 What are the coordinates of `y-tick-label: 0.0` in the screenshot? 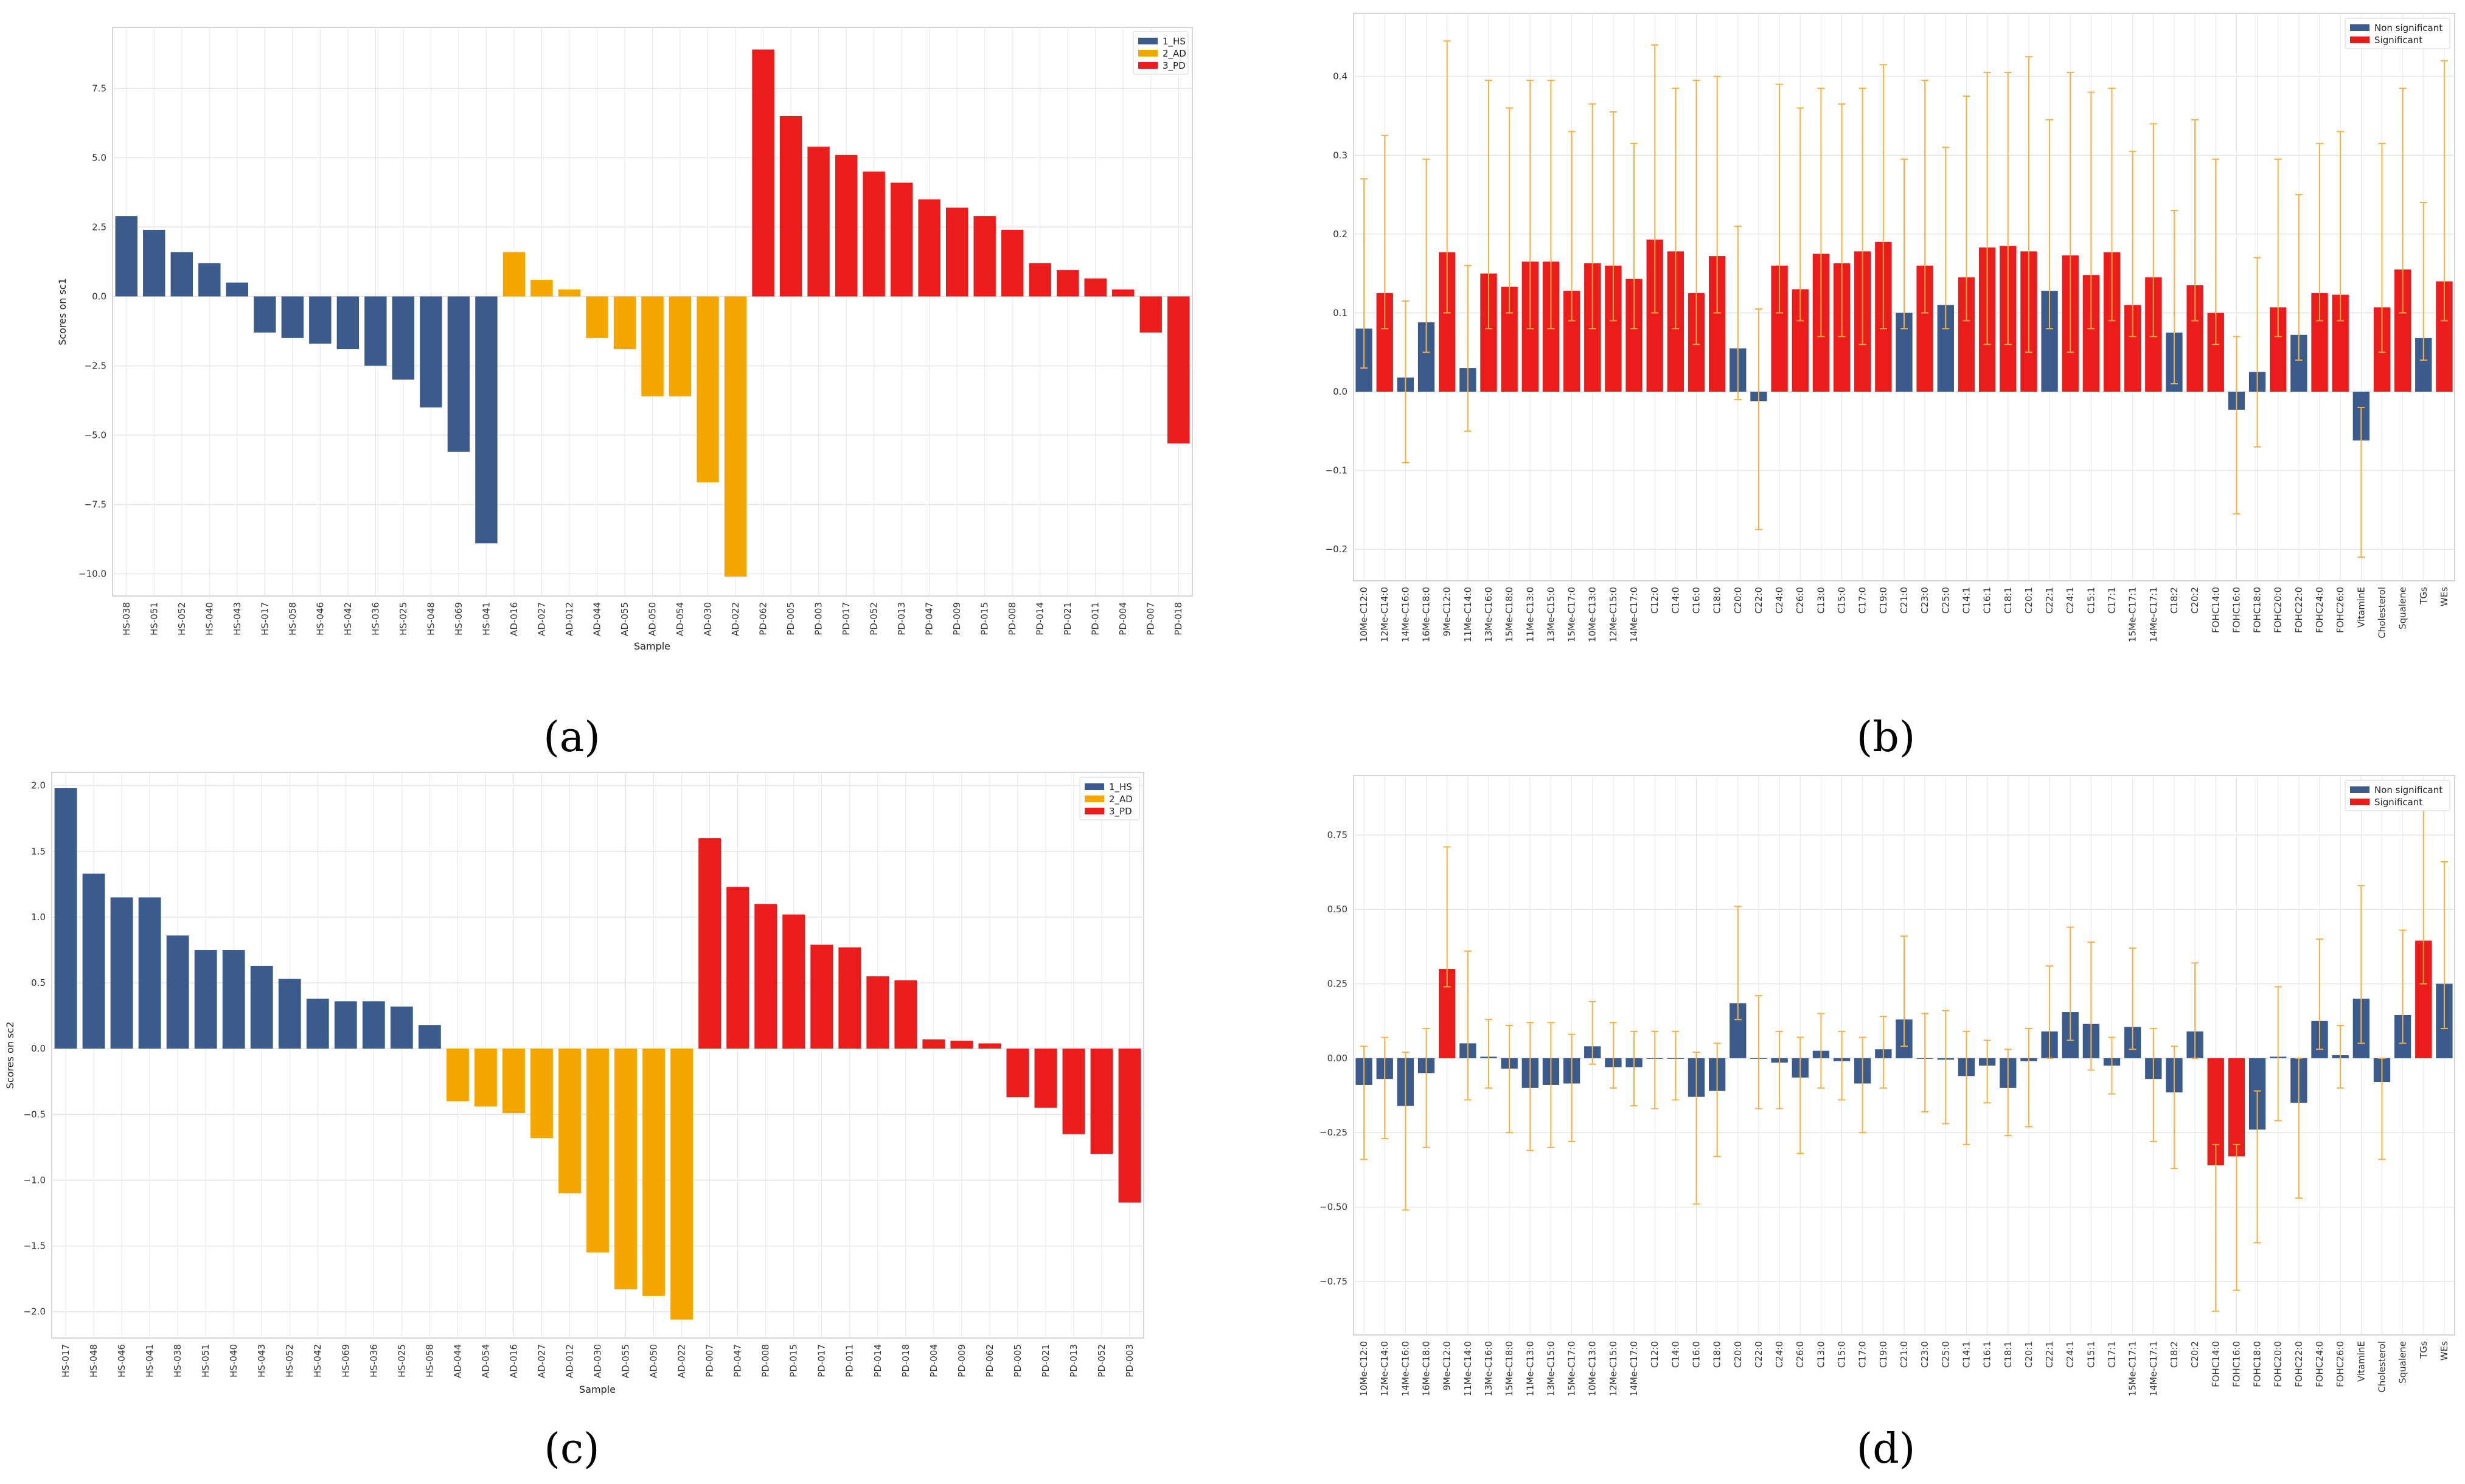 It's located at (38, 1048).